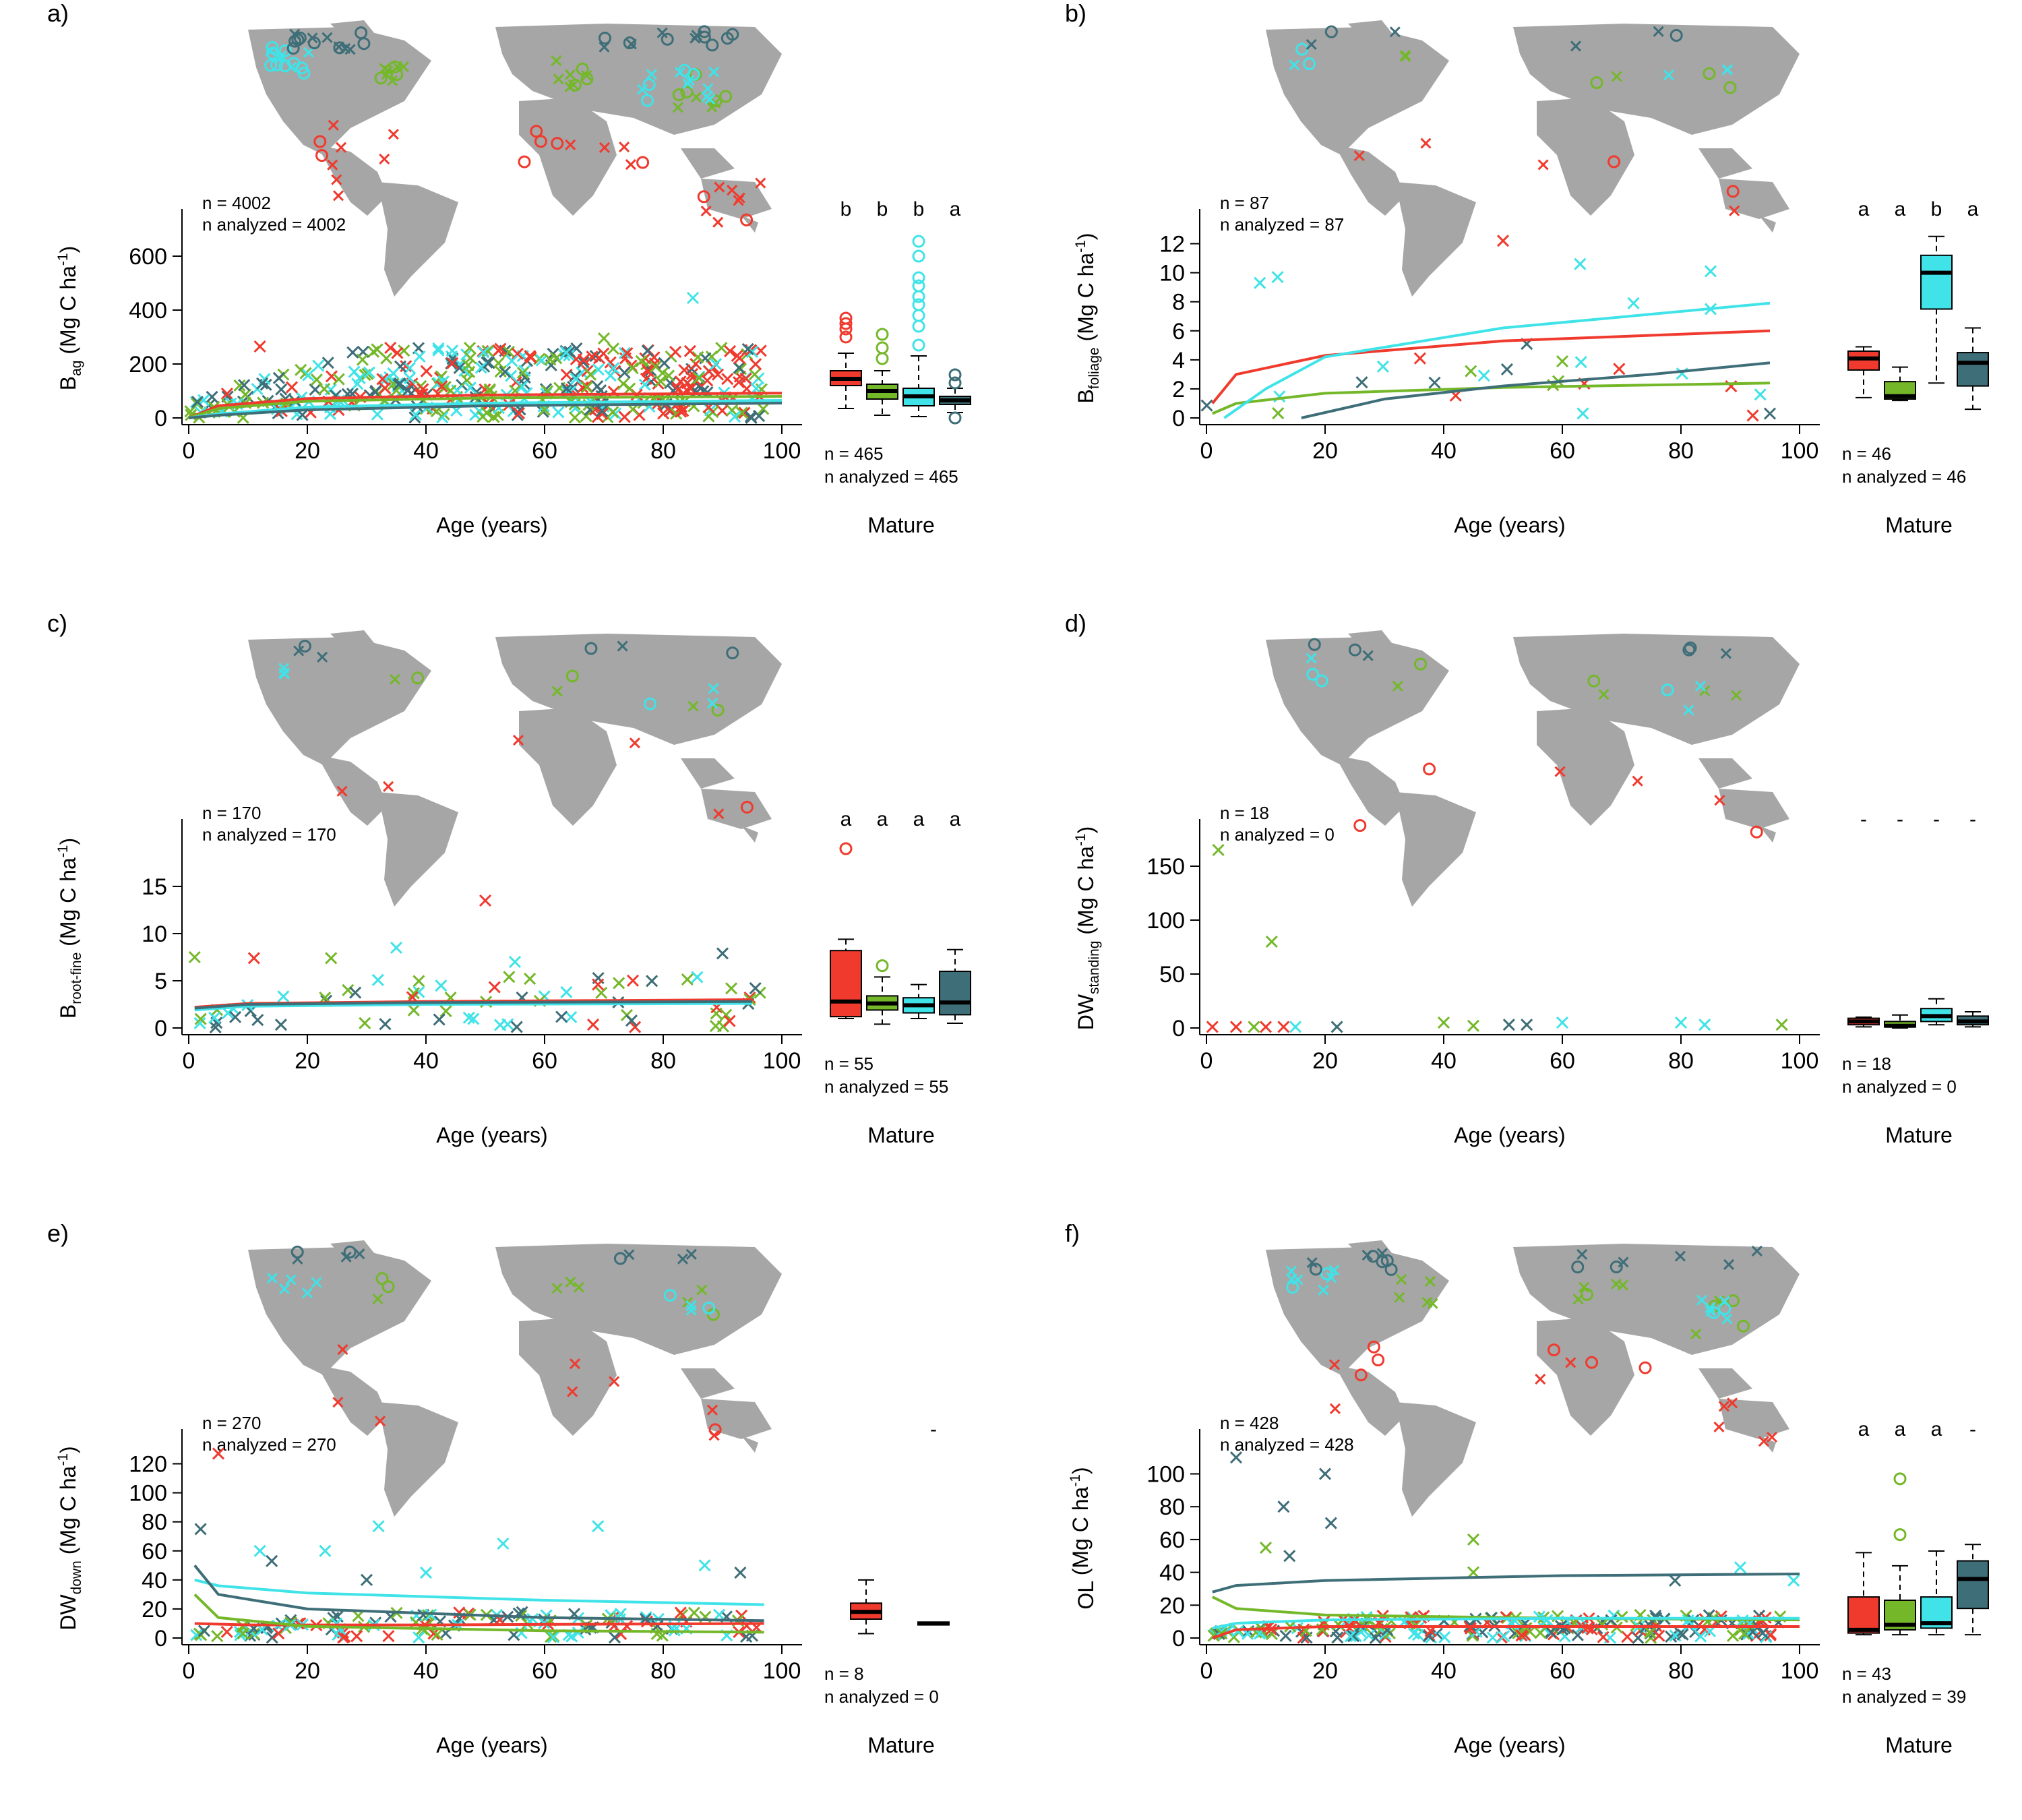 This screenshot has width=2022, height=1820. Describe the element at coordinates (63, 259) in the screenshot. I see `y-label-exp: -1` at that location.